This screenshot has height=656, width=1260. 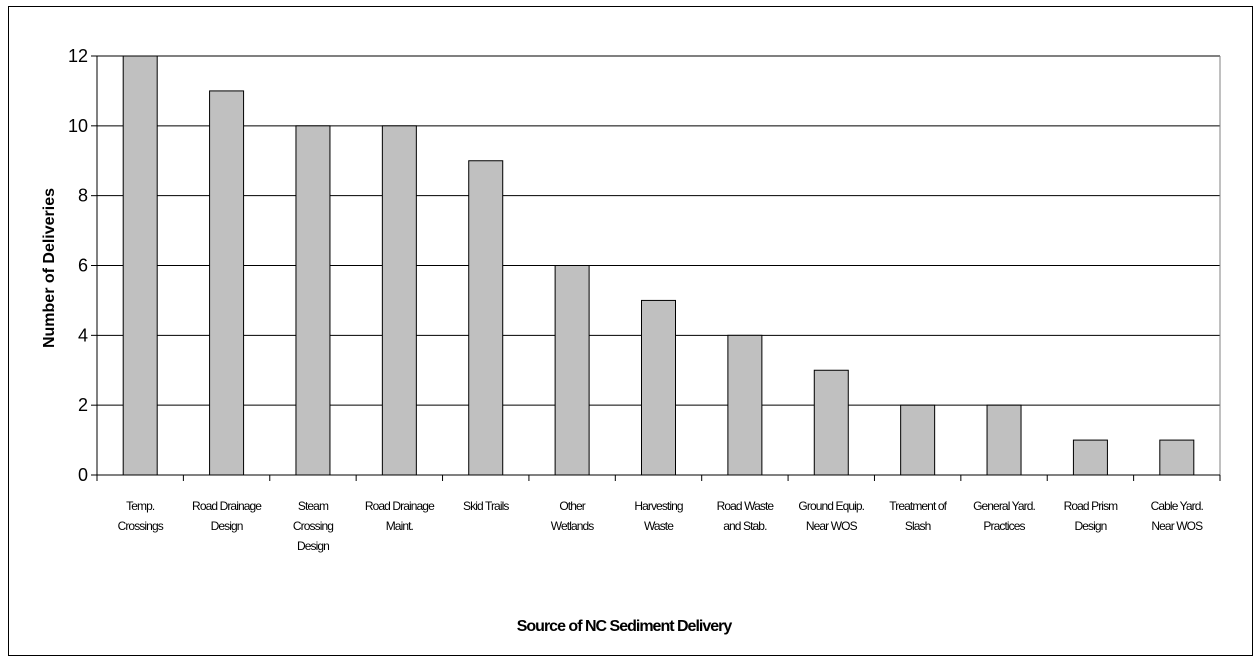 What do you see at coordinates (78, 56) in the screenshot?
I see `y-tick-label: 12` at bounding box center [78, 56].